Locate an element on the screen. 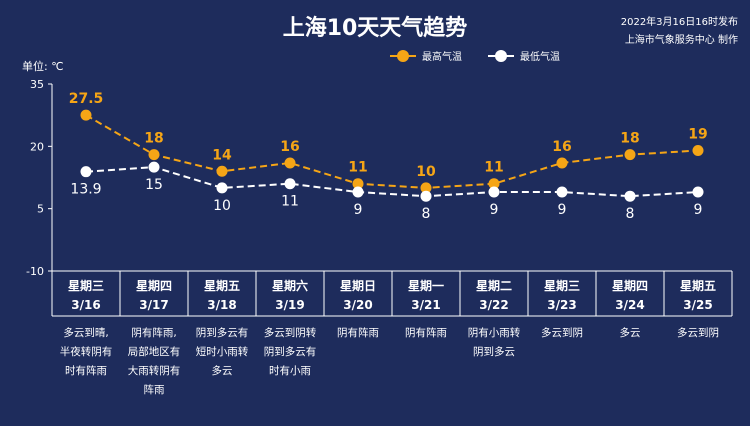  high-temp-line is located at coordinates (392, 151).